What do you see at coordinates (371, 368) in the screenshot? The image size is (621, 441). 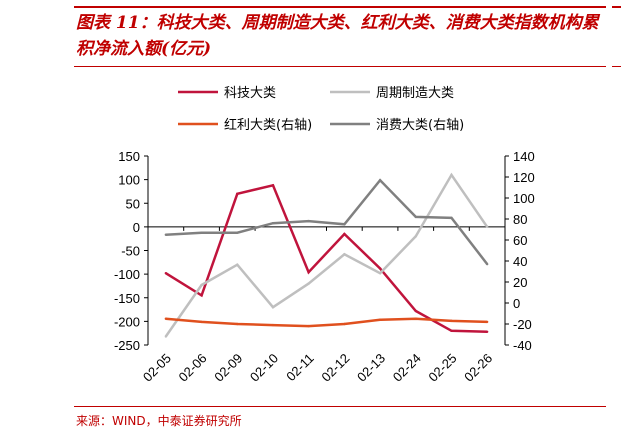 I see `x-tick-label: 02-13` at bounding box center [371, 368].